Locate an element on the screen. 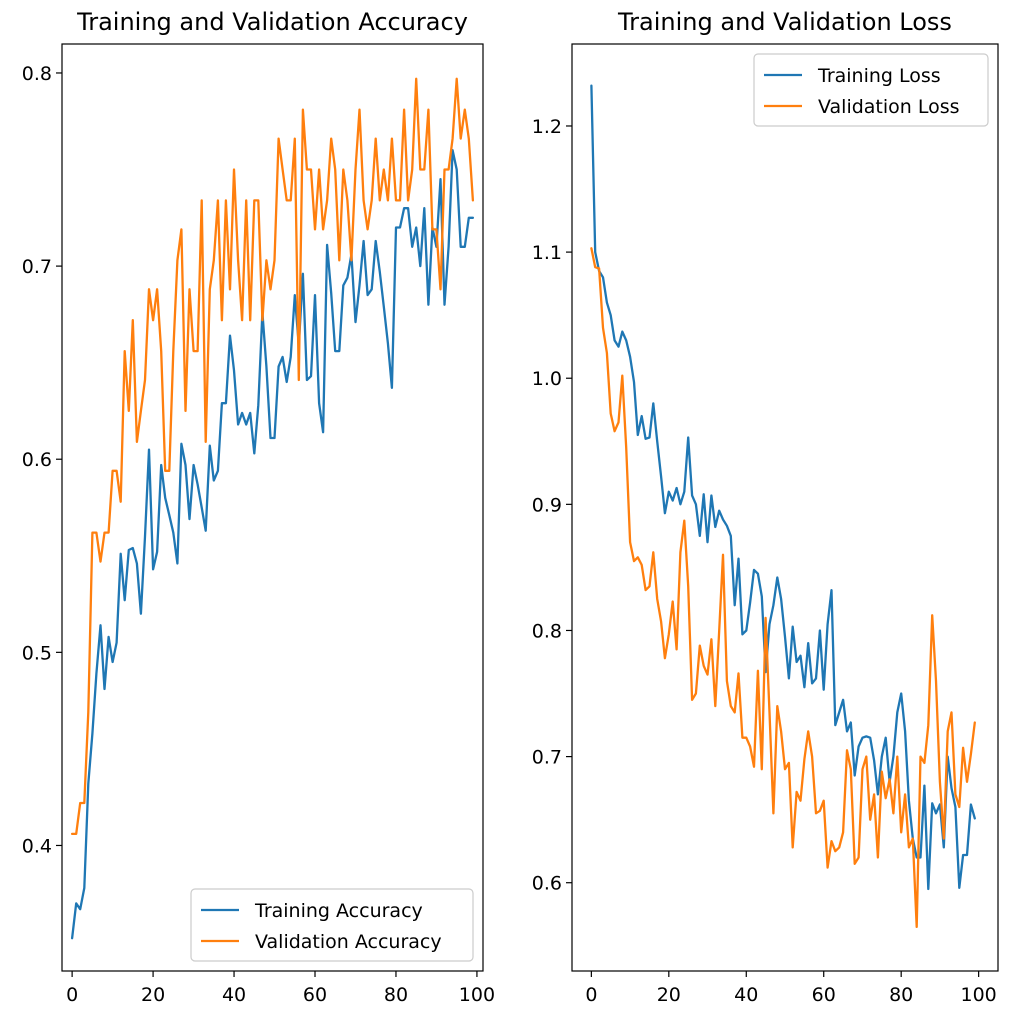  y-tick-label: 0.9 is located at coordinates (547, 505).